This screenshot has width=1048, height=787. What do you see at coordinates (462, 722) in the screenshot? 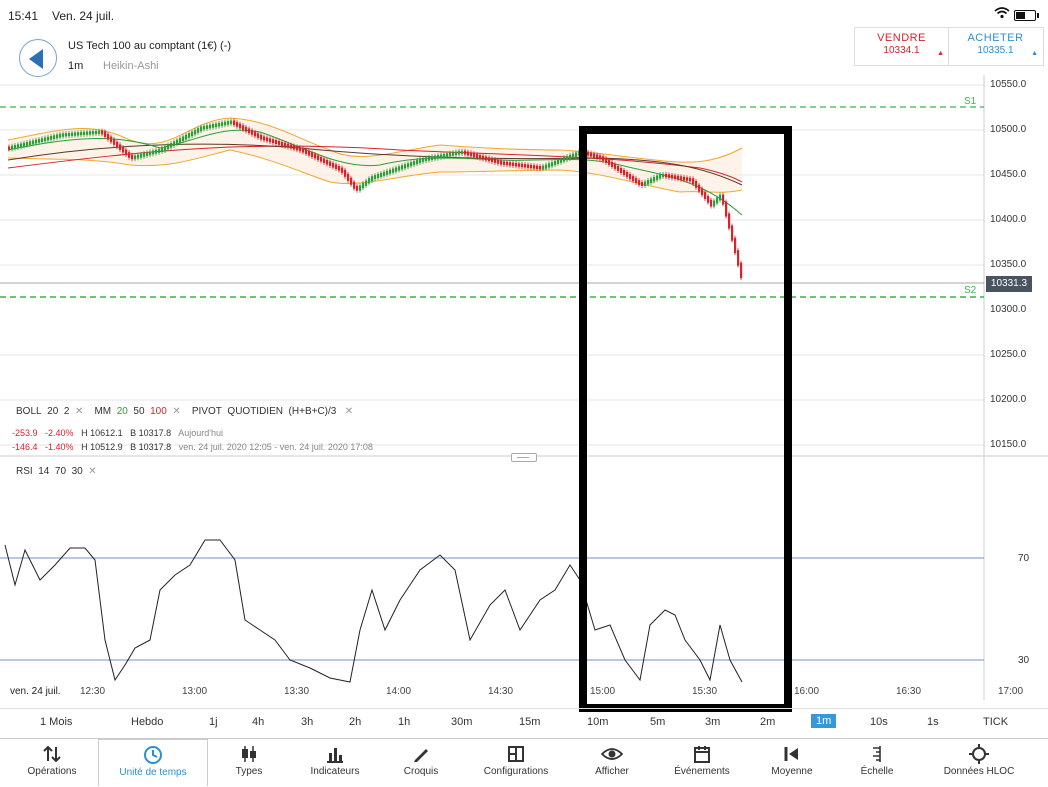
I see `tf-30m: 30m` at bounding box center [462, 722].